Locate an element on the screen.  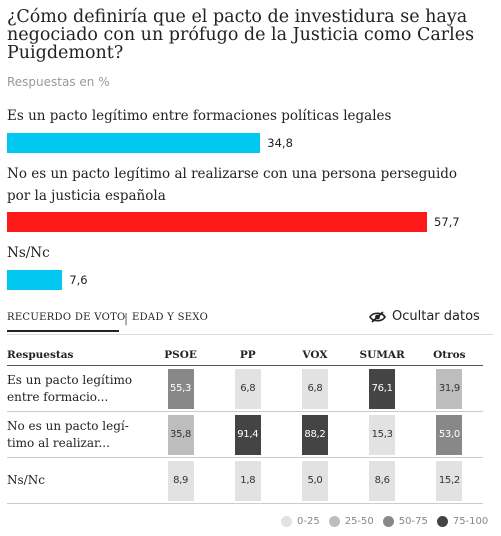
table-cell: 53,0 is located at coordinates (449, 434).